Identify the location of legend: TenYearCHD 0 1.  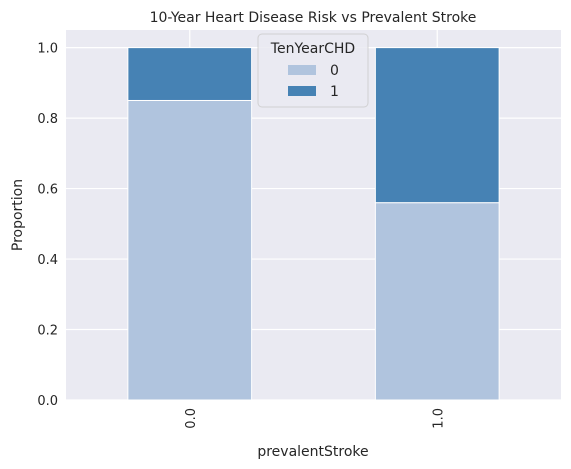
(313, 70).